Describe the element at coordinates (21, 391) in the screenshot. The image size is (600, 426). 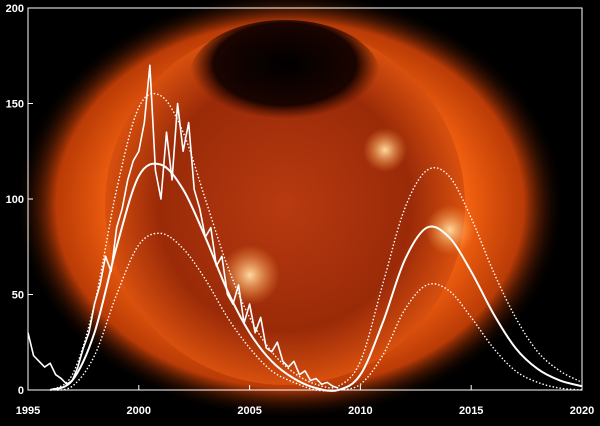
I see `y-tick-label: 0` at that location.